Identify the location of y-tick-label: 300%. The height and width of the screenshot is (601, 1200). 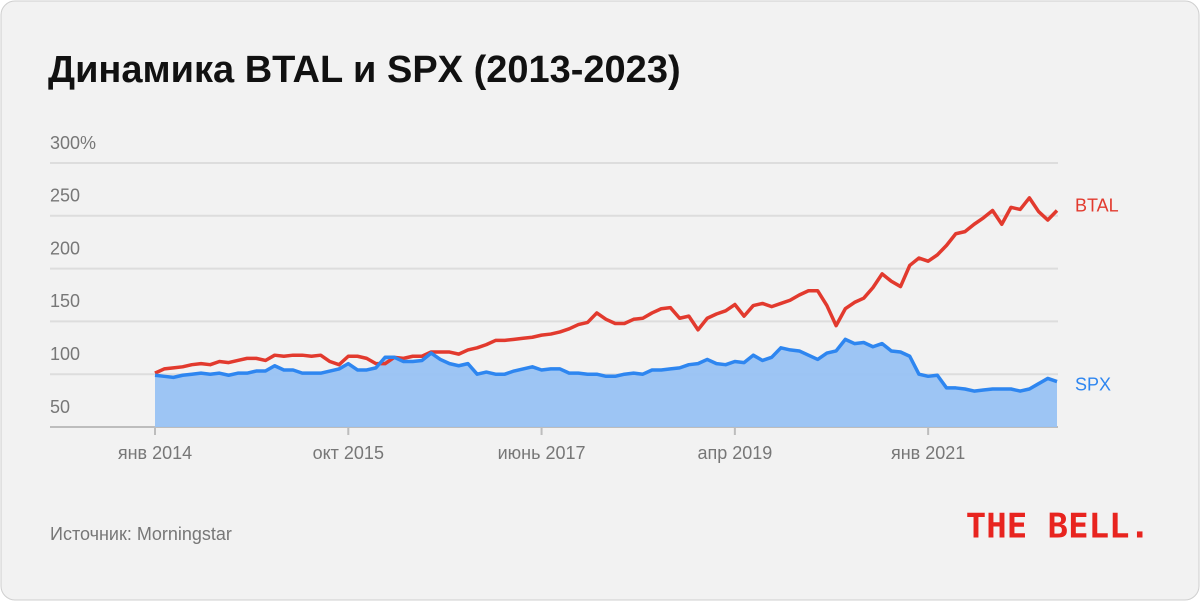
(73, 143).